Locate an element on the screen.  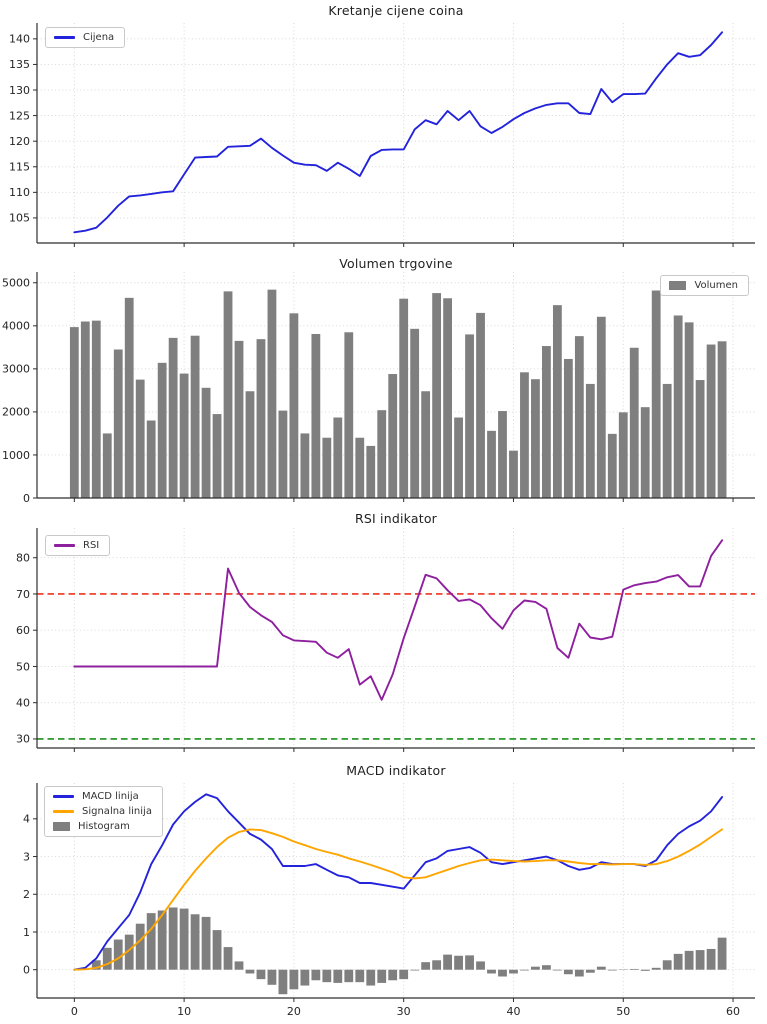
x-tick-label: 40 is located at coordinates (513, 1011).